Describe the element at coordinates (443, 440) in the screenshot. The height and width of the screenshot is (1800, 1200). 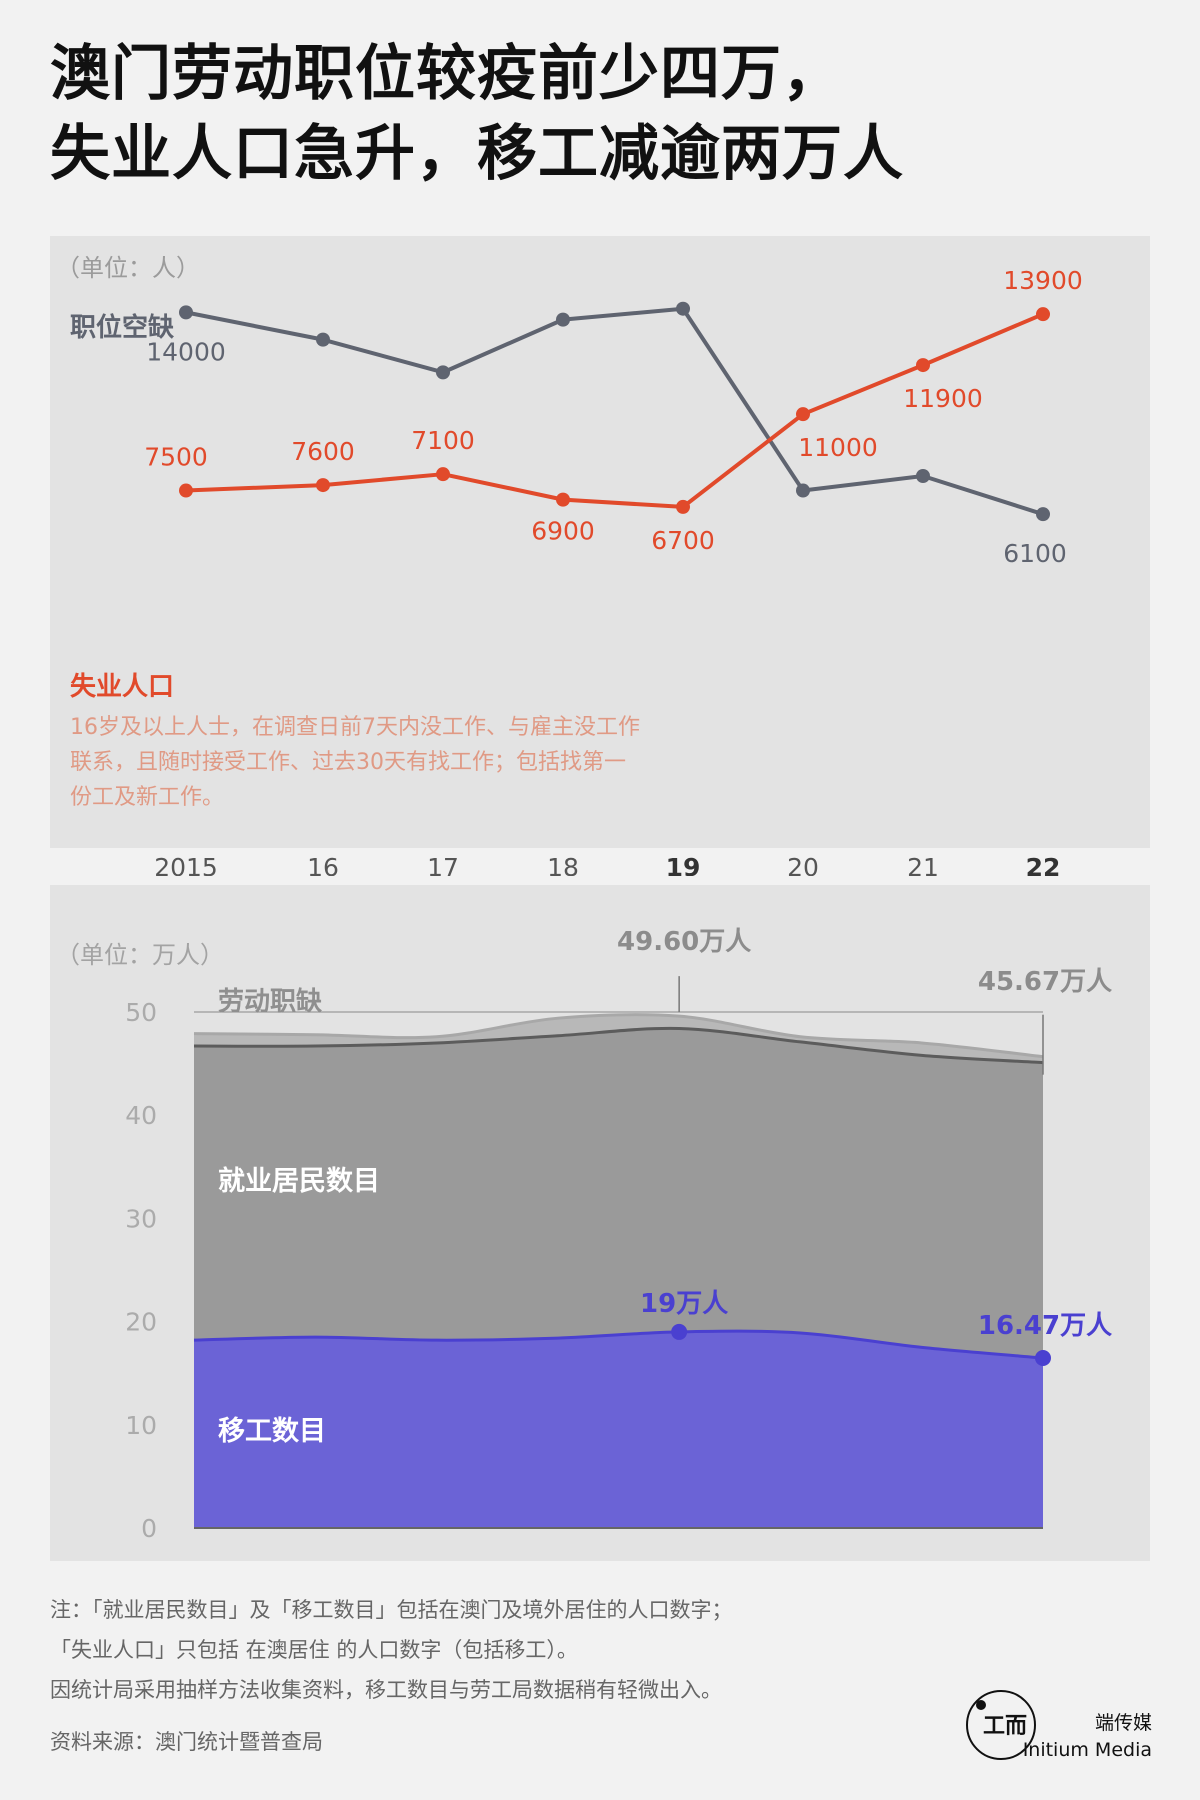
I see `unemployed-value-label: 7100` at that location.